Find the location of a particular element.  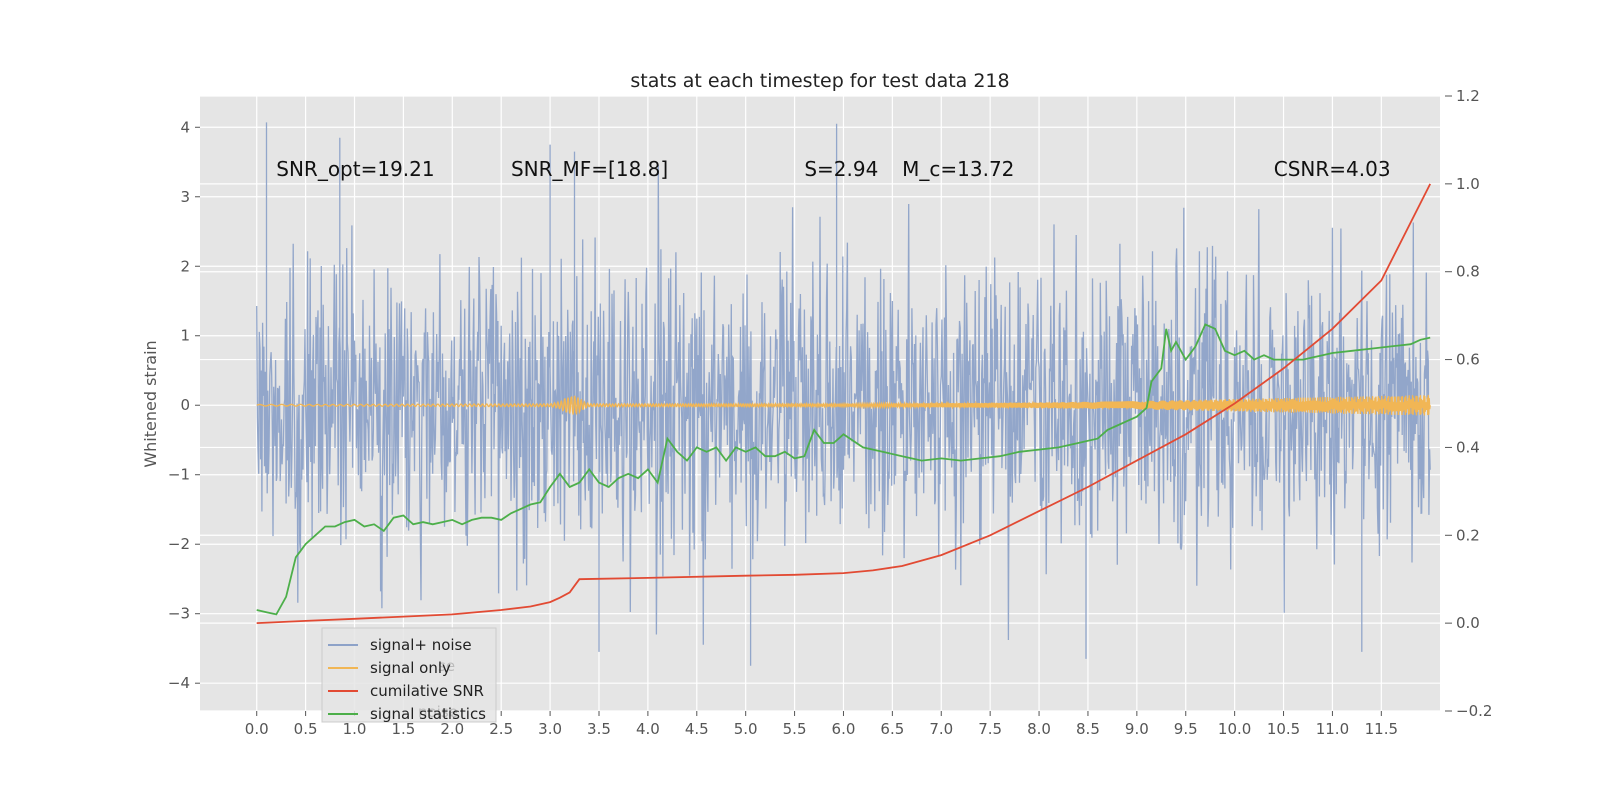

y-tick-label: −3 is located at coordinates (179, 614).